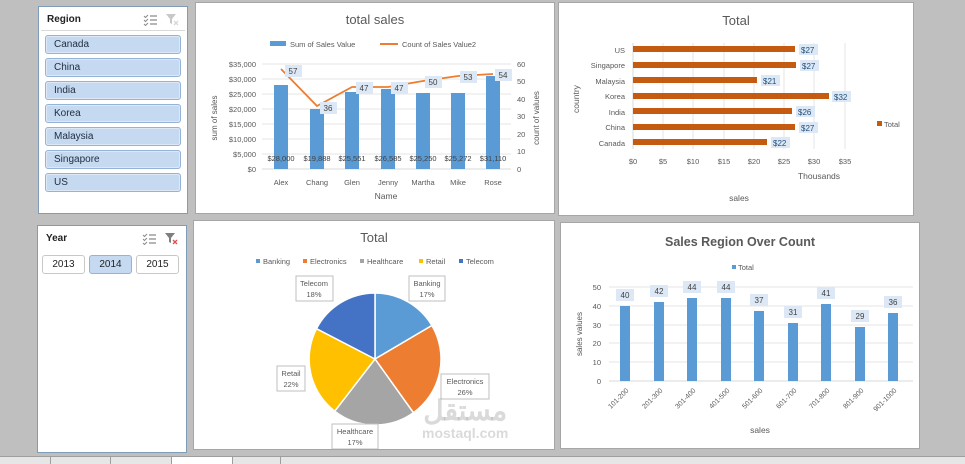 The image size is (965, 464). I want to click on legend-swatch-bar, so click(278, 43).